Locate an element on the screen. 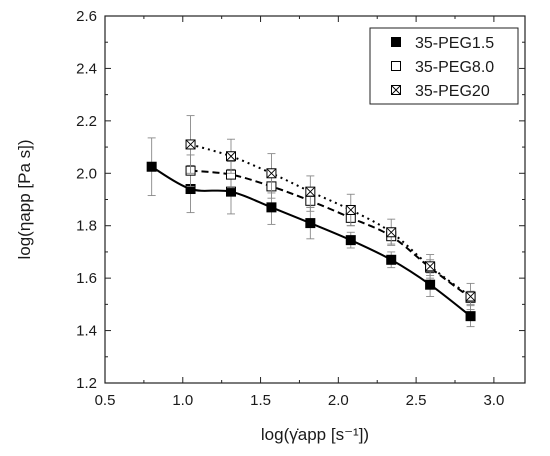 Image resolution: width=550 pixels, height=456 pixels. legend-label: 35-PEG1.5 is located at coordinates (454, 43).